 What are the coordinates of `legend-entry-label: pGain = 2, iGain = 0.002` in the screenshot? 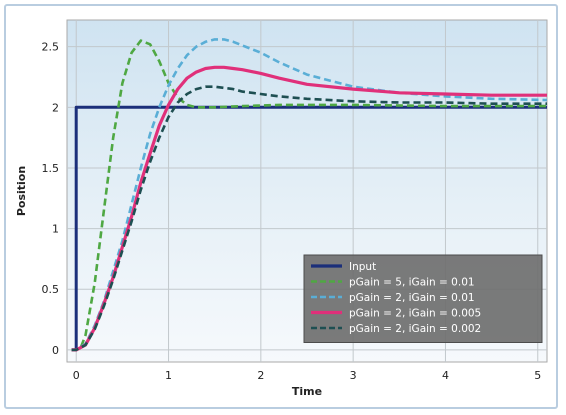 It's located at (415, 329).